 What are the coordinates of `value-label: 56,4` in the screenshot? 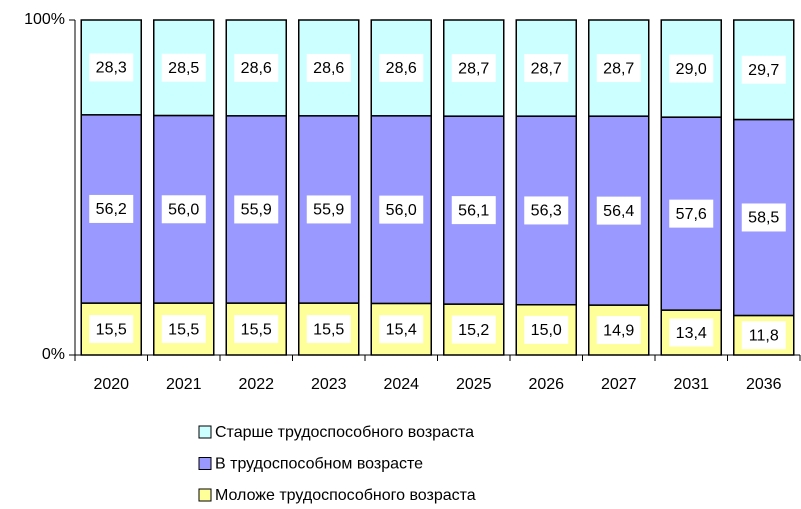 It's located at (618, 211).